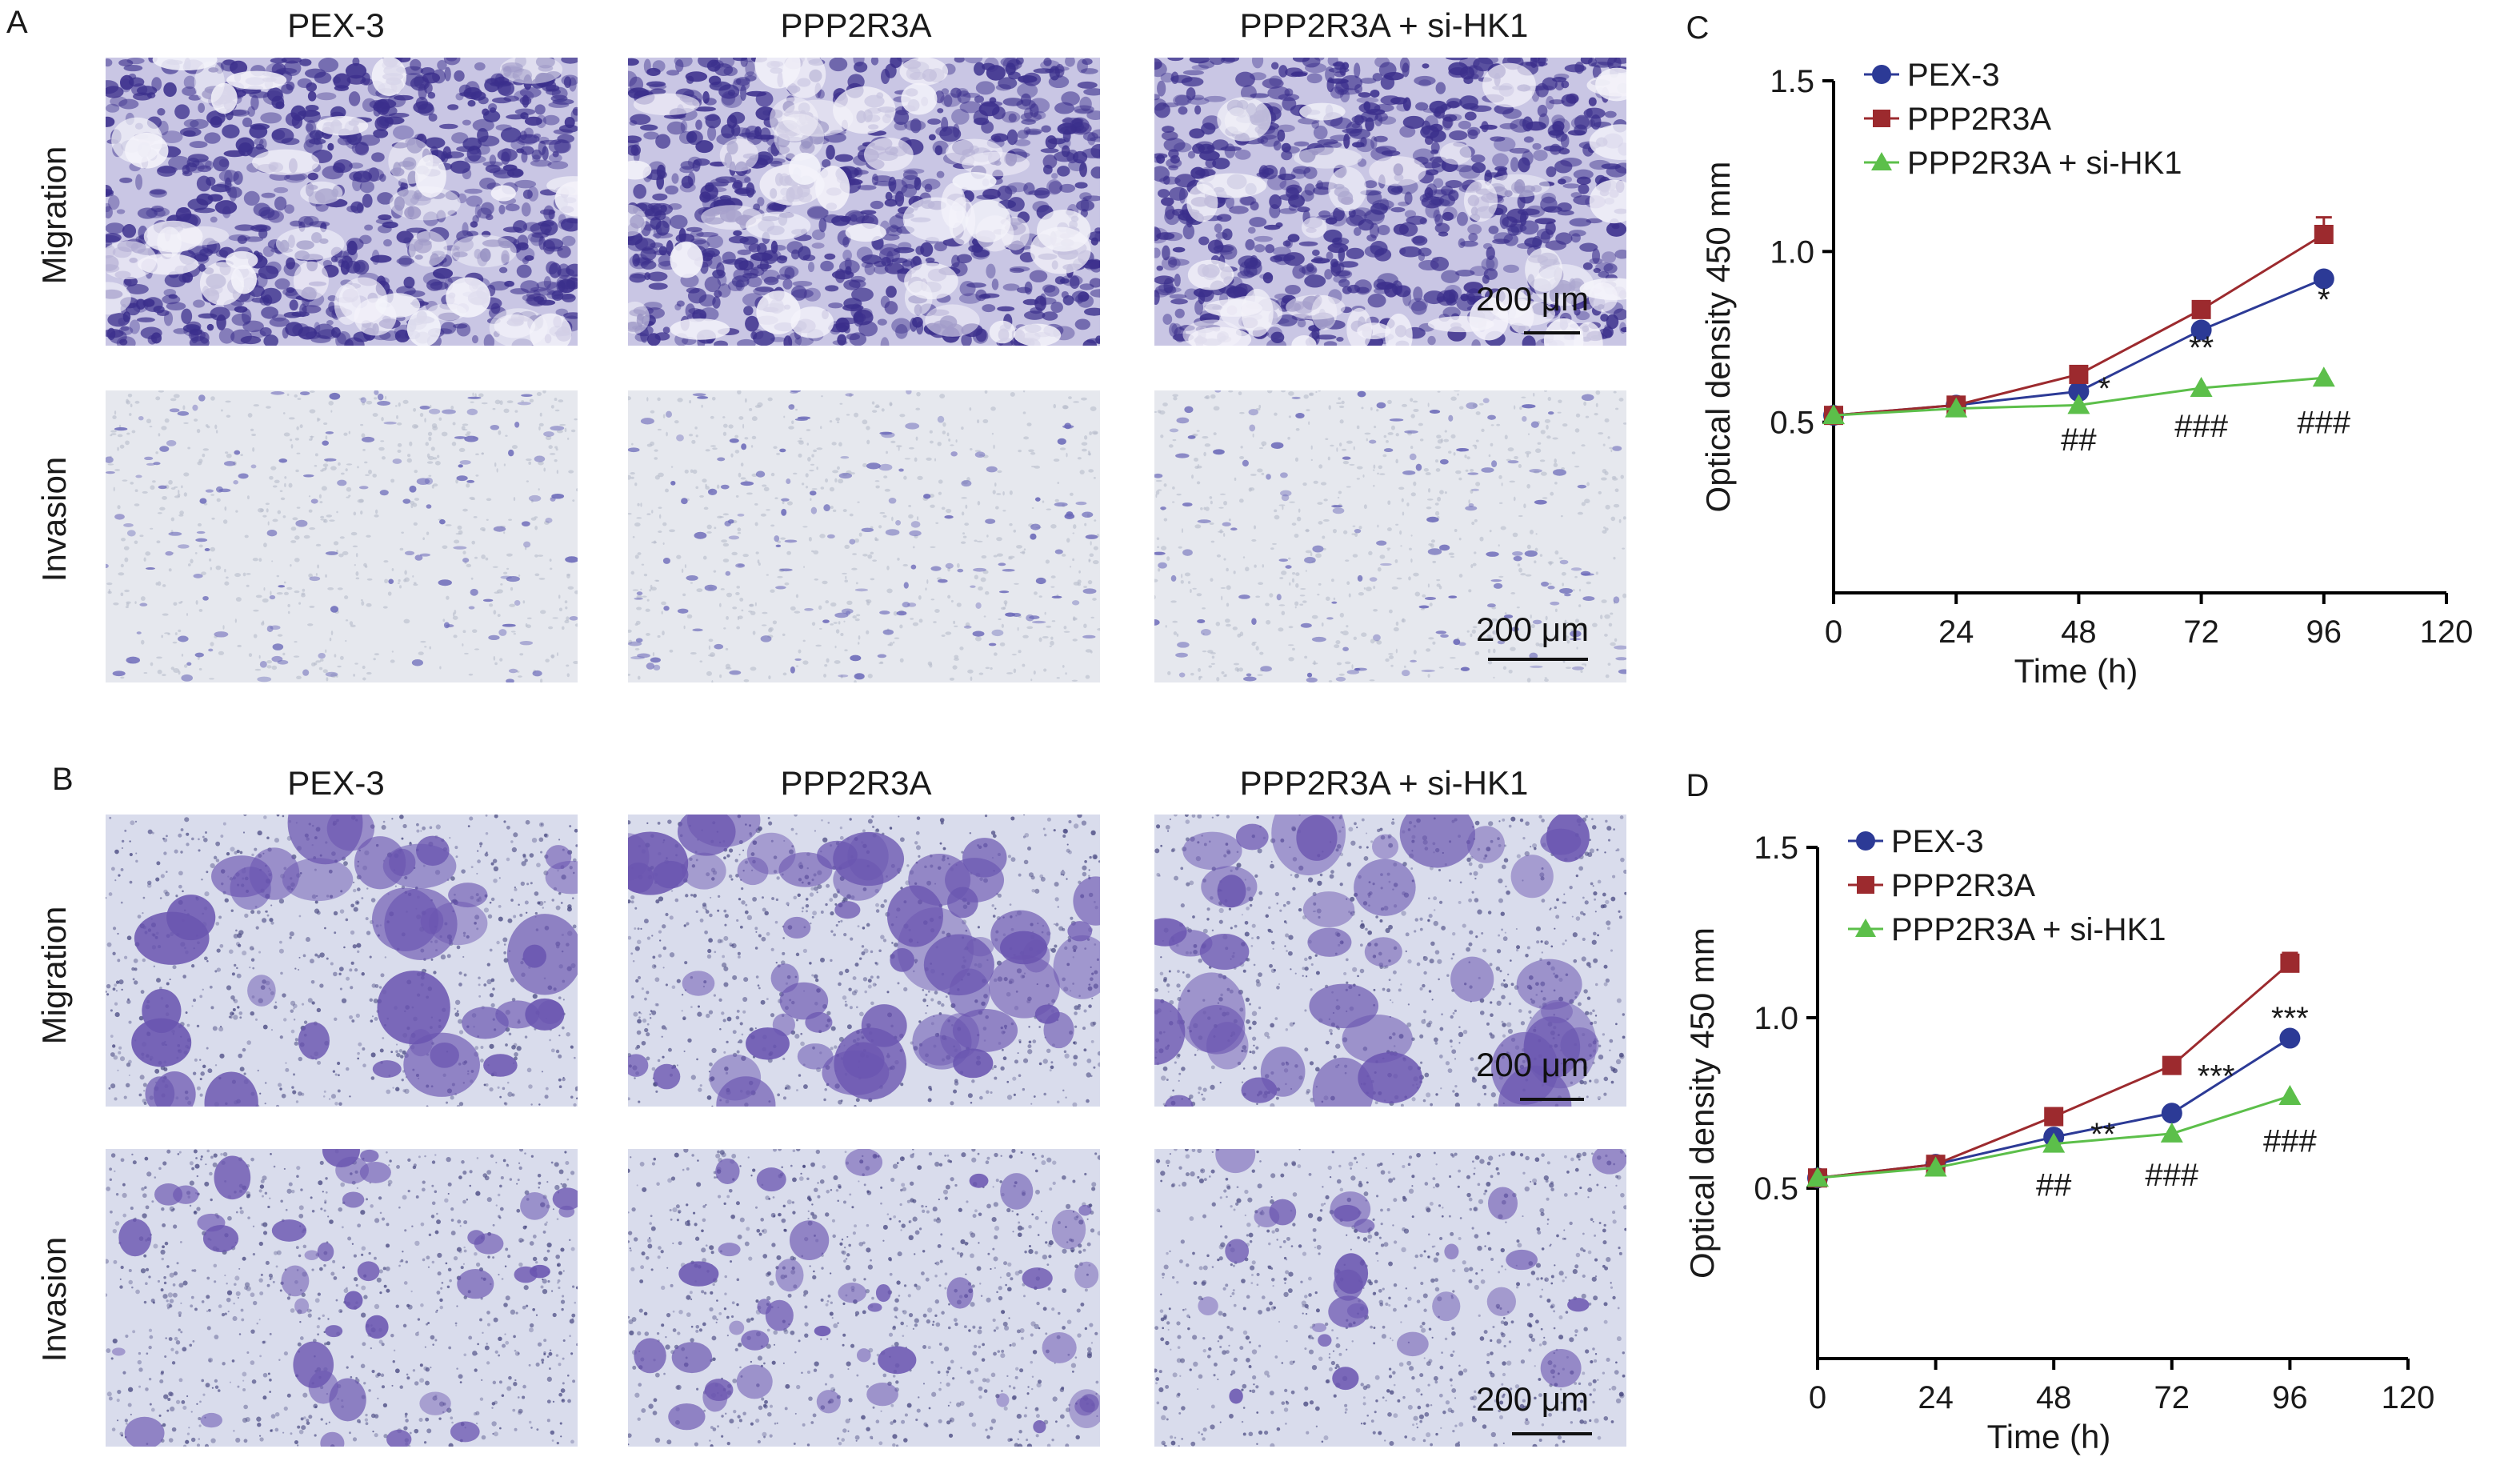 Image resolution: width=2520 pixels, height=1465 pixels. I want to click on chart-c-y-tick-label: 1.0, so click(1792, 252).